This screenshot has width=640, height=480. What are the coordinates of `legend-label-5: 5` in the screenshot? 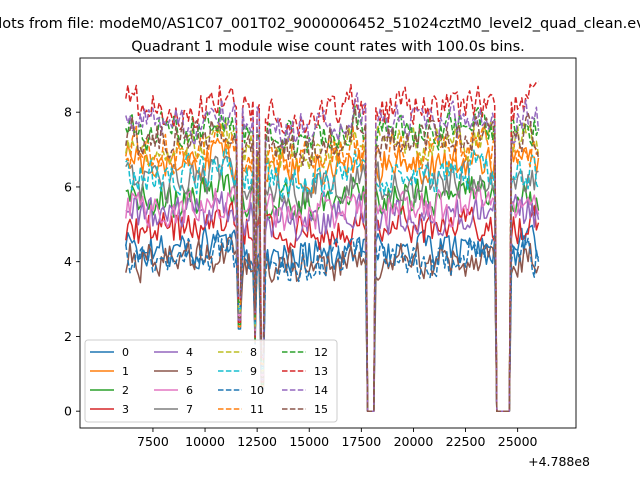 It's located at (189, 371).